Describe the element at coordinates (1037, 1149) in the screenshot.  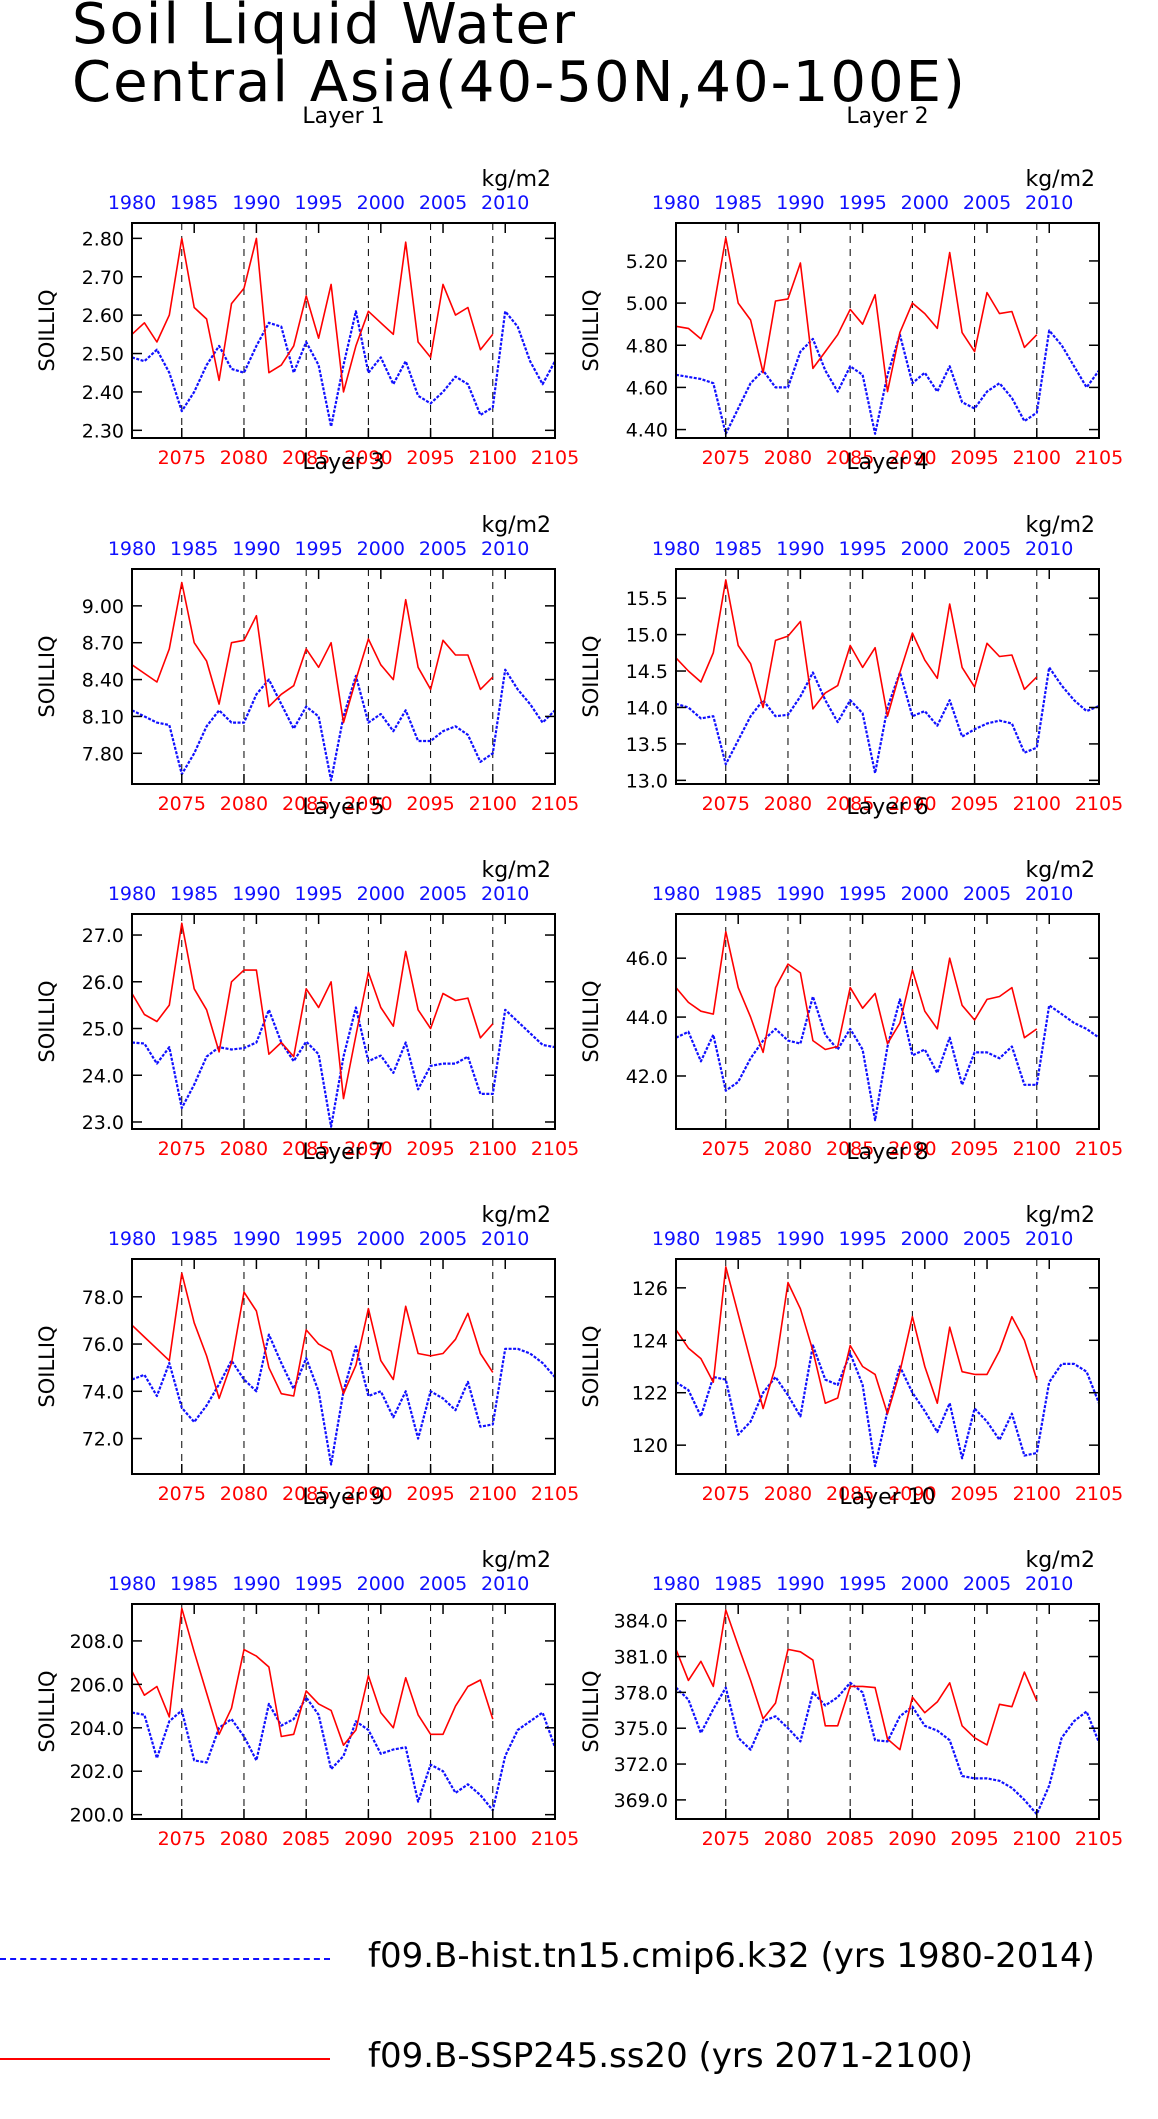
I see `panel-6-xtick-label-bottom: 2100` at that location.